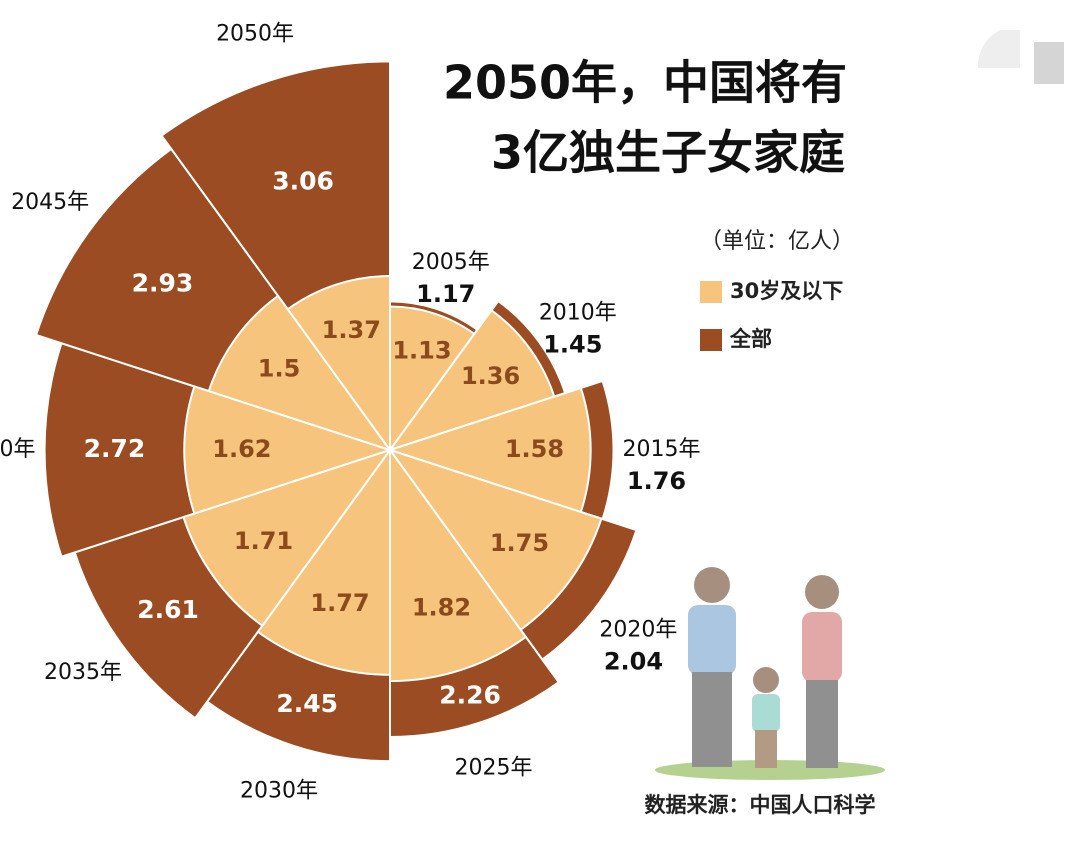 The height and width of the screenshot is (864, 1080). Describe the element at coordinates (777, 241) in the screenshot. I see `unit-label: （单位：亿人）` at that location.